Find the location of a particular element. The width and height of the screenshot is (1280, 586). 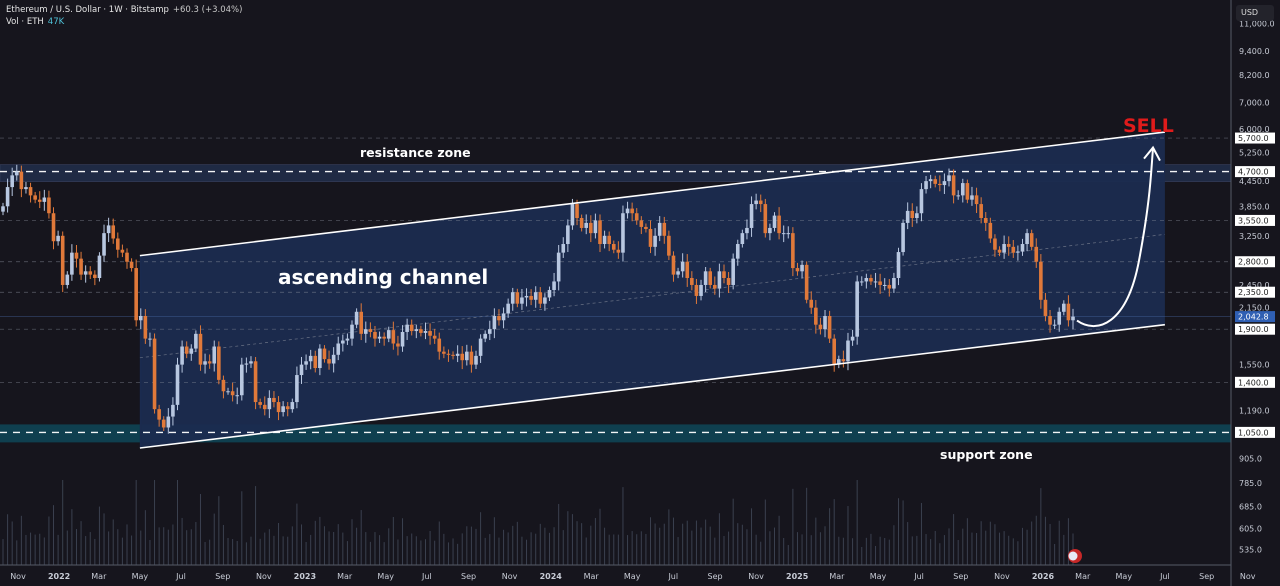

time-tick-label: Mar is located at coordinates (1083, 576).